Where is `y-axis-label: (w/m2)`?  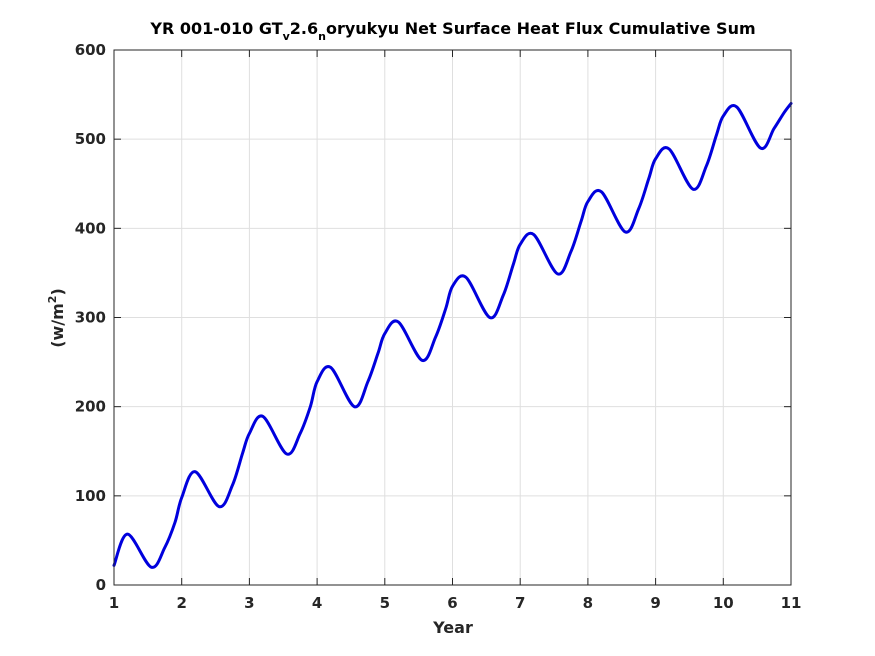
y-axis-label: (w/m2) is located at coordinates (56, 318).